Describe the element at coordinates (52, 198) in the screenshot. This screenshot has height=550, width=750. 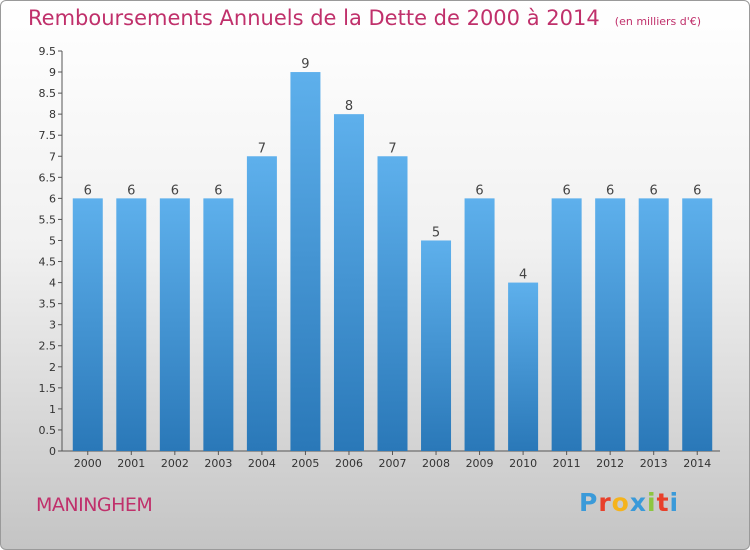
I see `y-tick-label: 6` at that location.